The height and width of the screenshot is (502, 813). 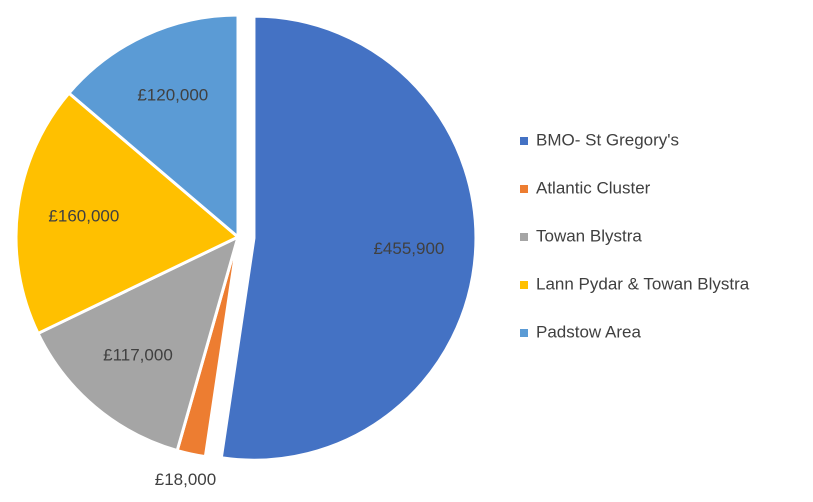 What do you see at coordinates (588, 331) in the screenshot?
I see `legend-label: Padstow Area` at bounding box center [588, 331].